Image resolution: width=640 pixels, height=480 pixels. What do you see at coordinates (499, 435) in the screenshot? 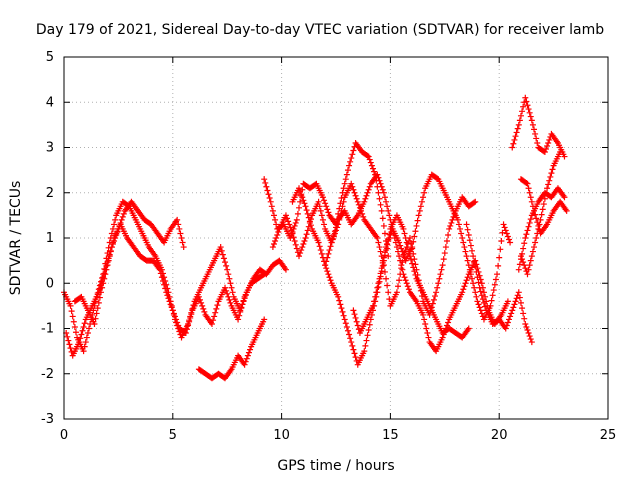
I see `x-tick-label: 20` at bounding box center [499, 435].